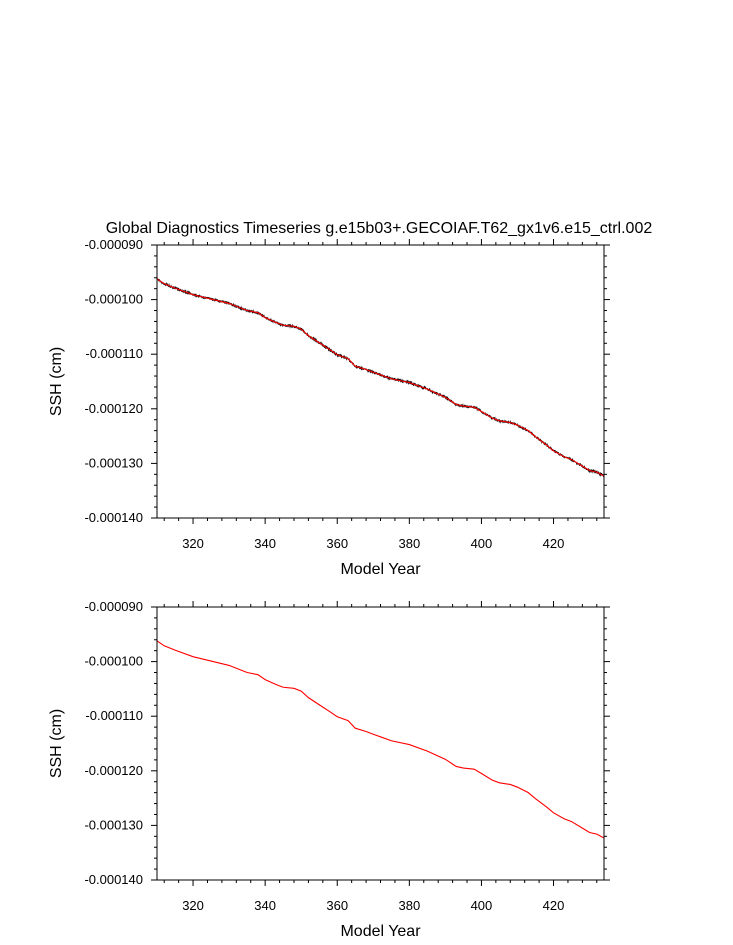 This screenshot has width=733, height=945. I want to click on series-line-monthly, so click(380, 378).